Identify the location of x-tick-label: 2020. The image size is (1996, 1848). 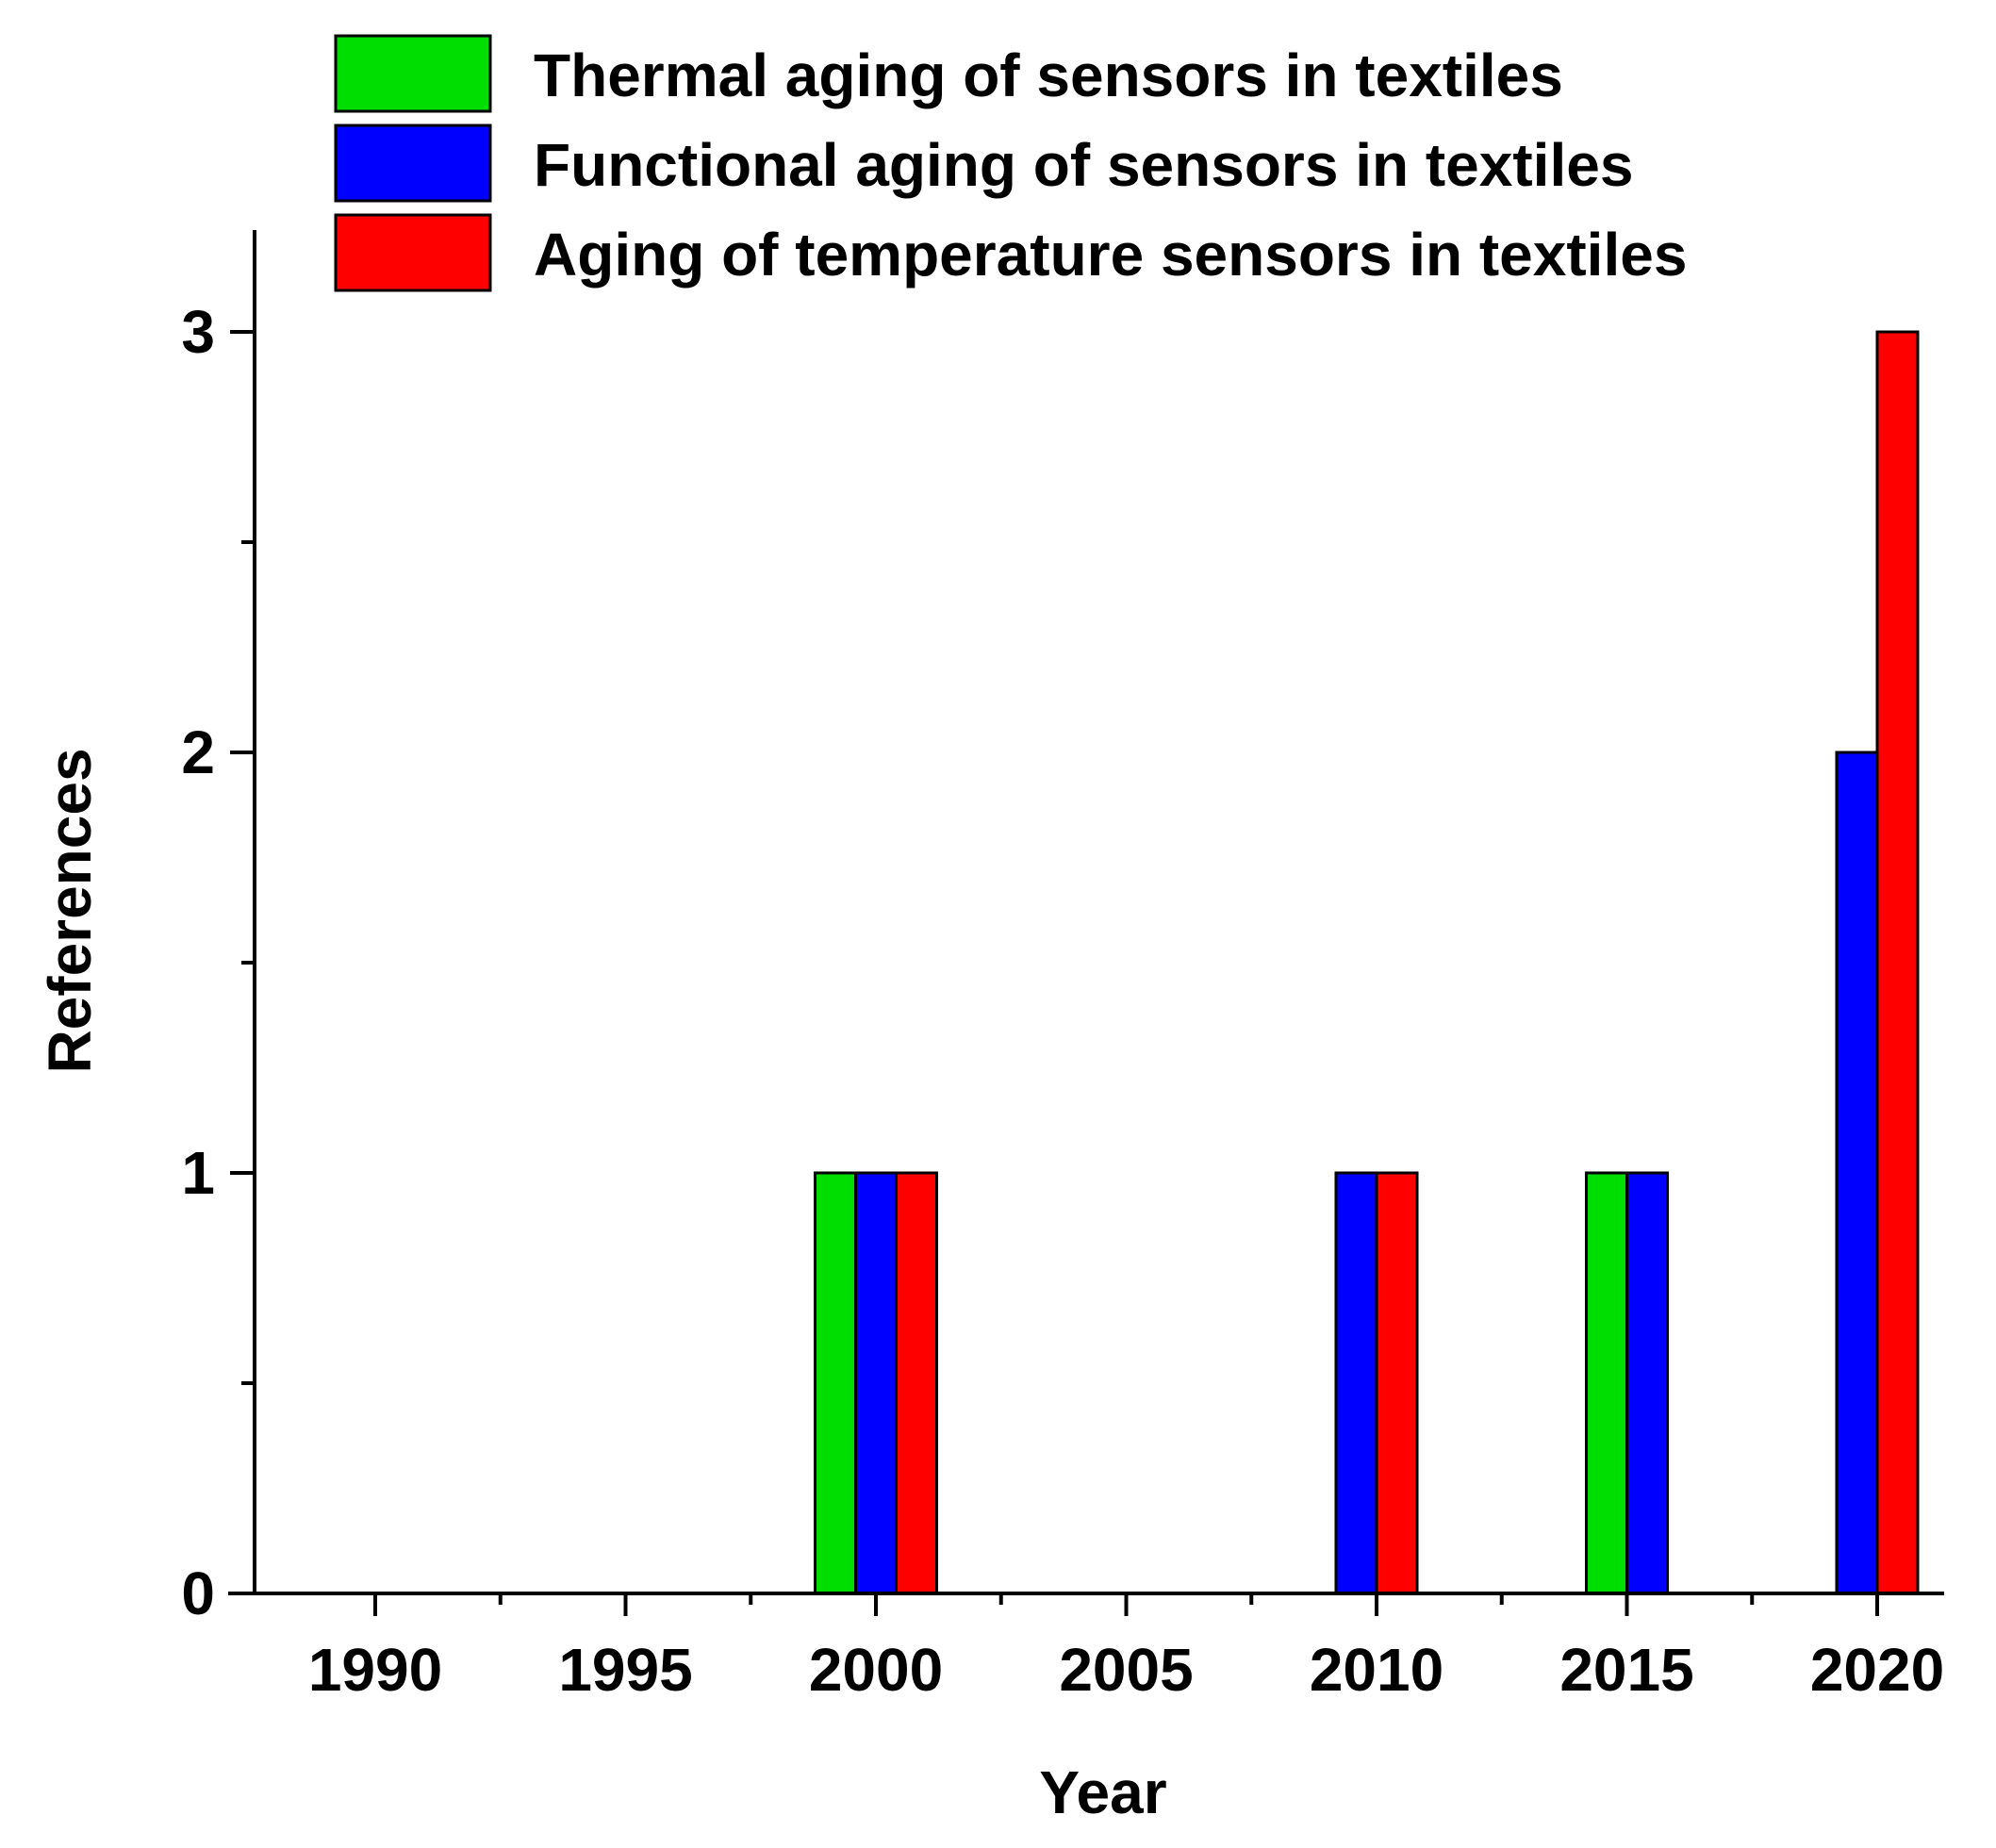
(1877, 1670).